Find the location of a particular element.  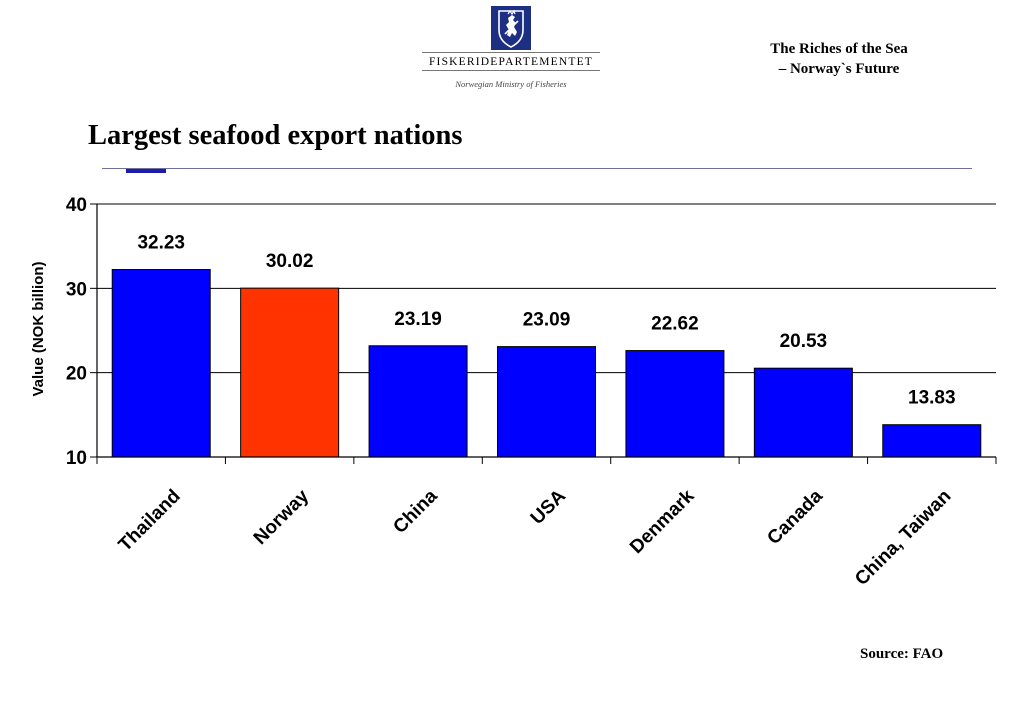

y-tick-label: 40 is located at coordinates (76, 205).